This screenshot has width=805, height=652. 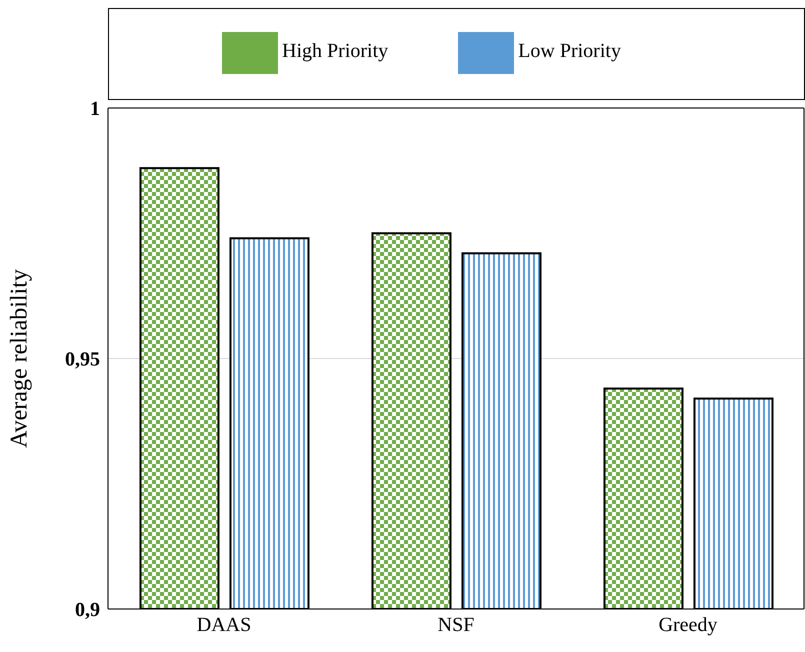 What do you see at coordinates (95, 109) in the screenshot?
I see `y-tick-label: 1` at bounding box center [95, 109].